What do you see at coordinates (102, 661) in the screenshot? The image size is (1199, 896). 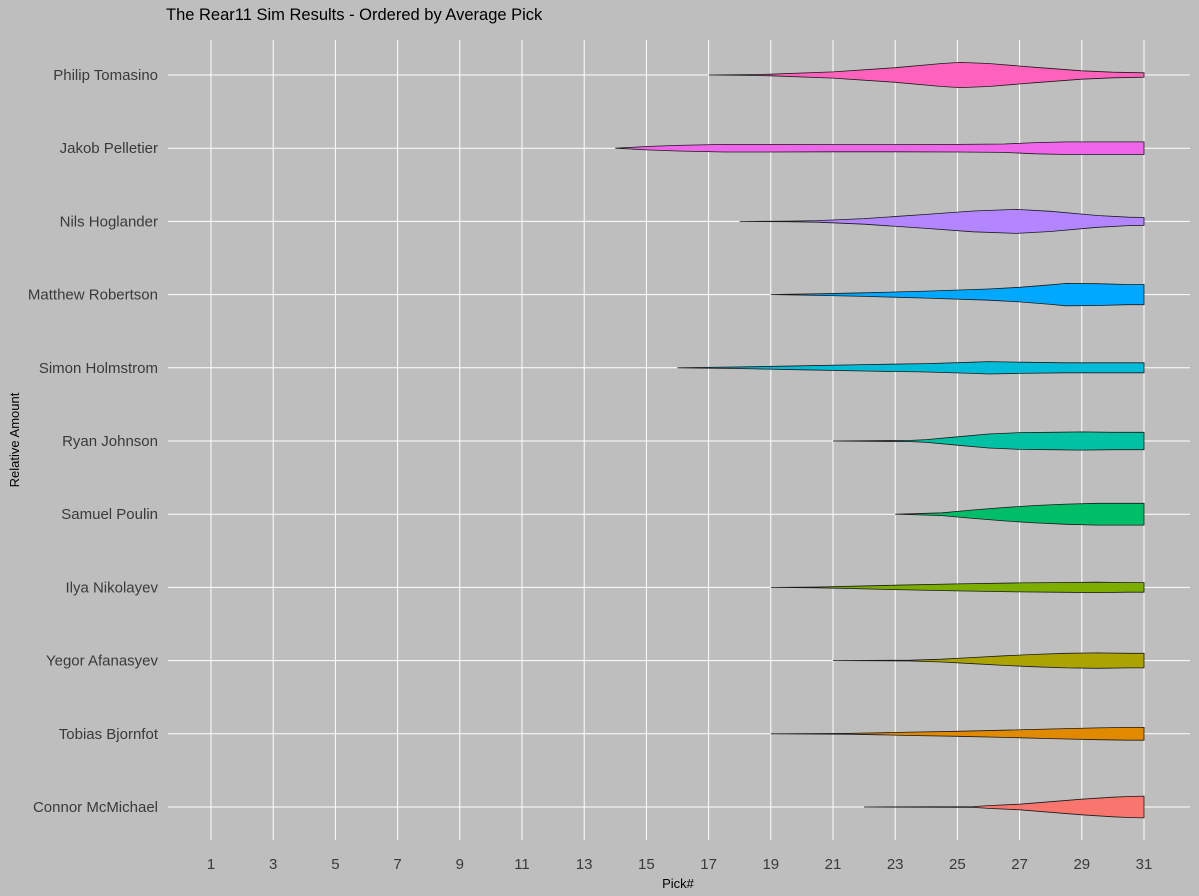 I see `player-label: Yegor Afanasyev` at bounding box center [102, 661].